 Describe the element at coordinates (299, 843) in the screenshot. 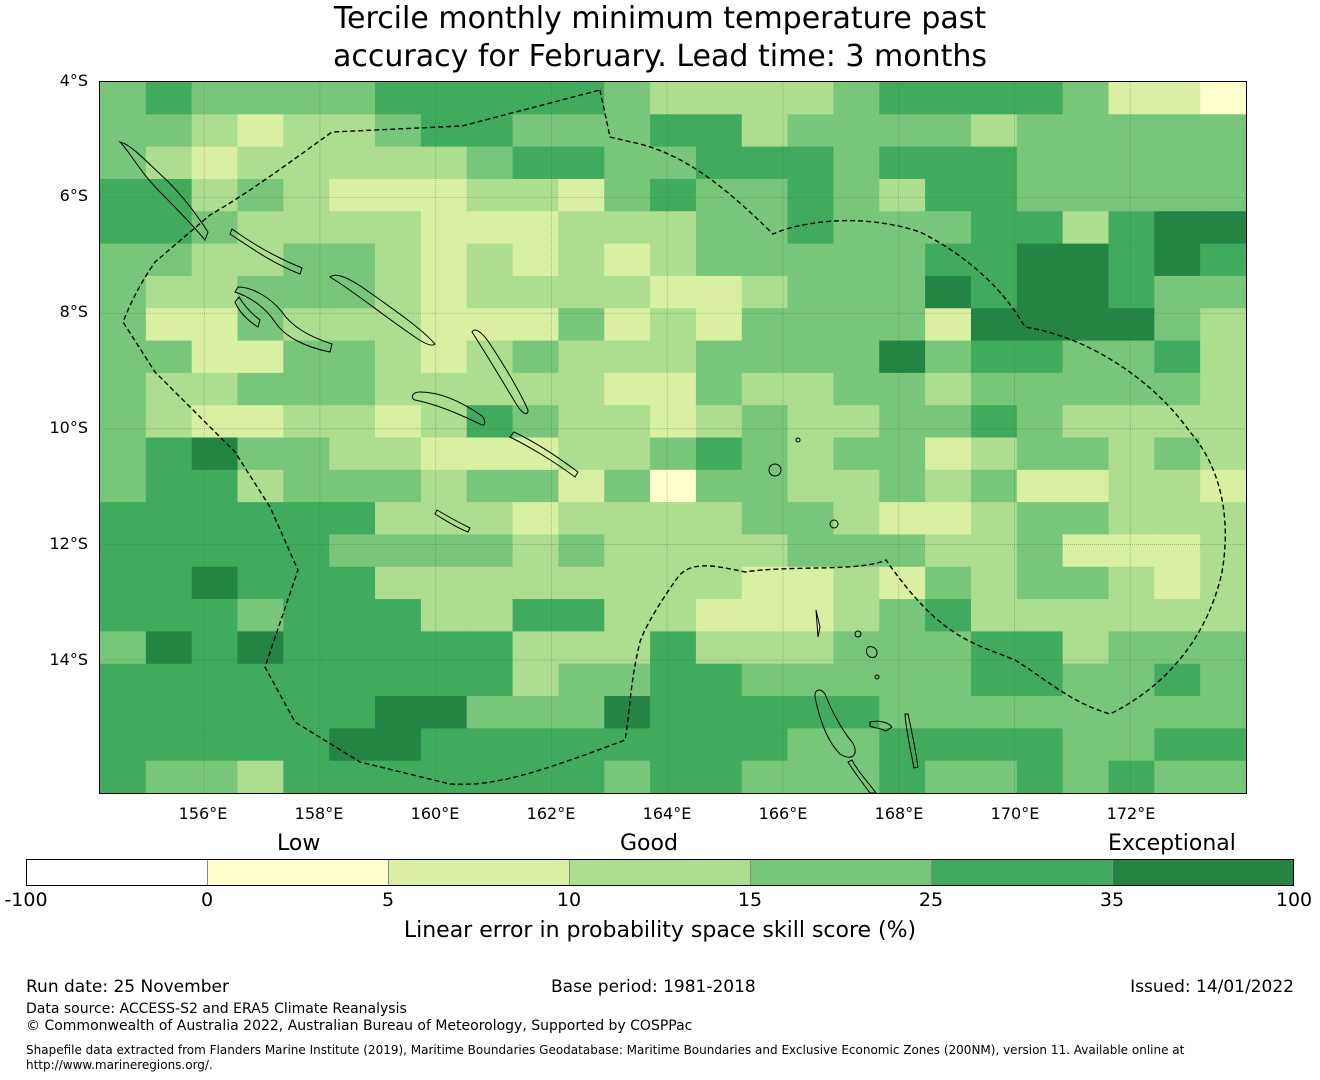

I see `colorbar-category-low: Low` at that location.